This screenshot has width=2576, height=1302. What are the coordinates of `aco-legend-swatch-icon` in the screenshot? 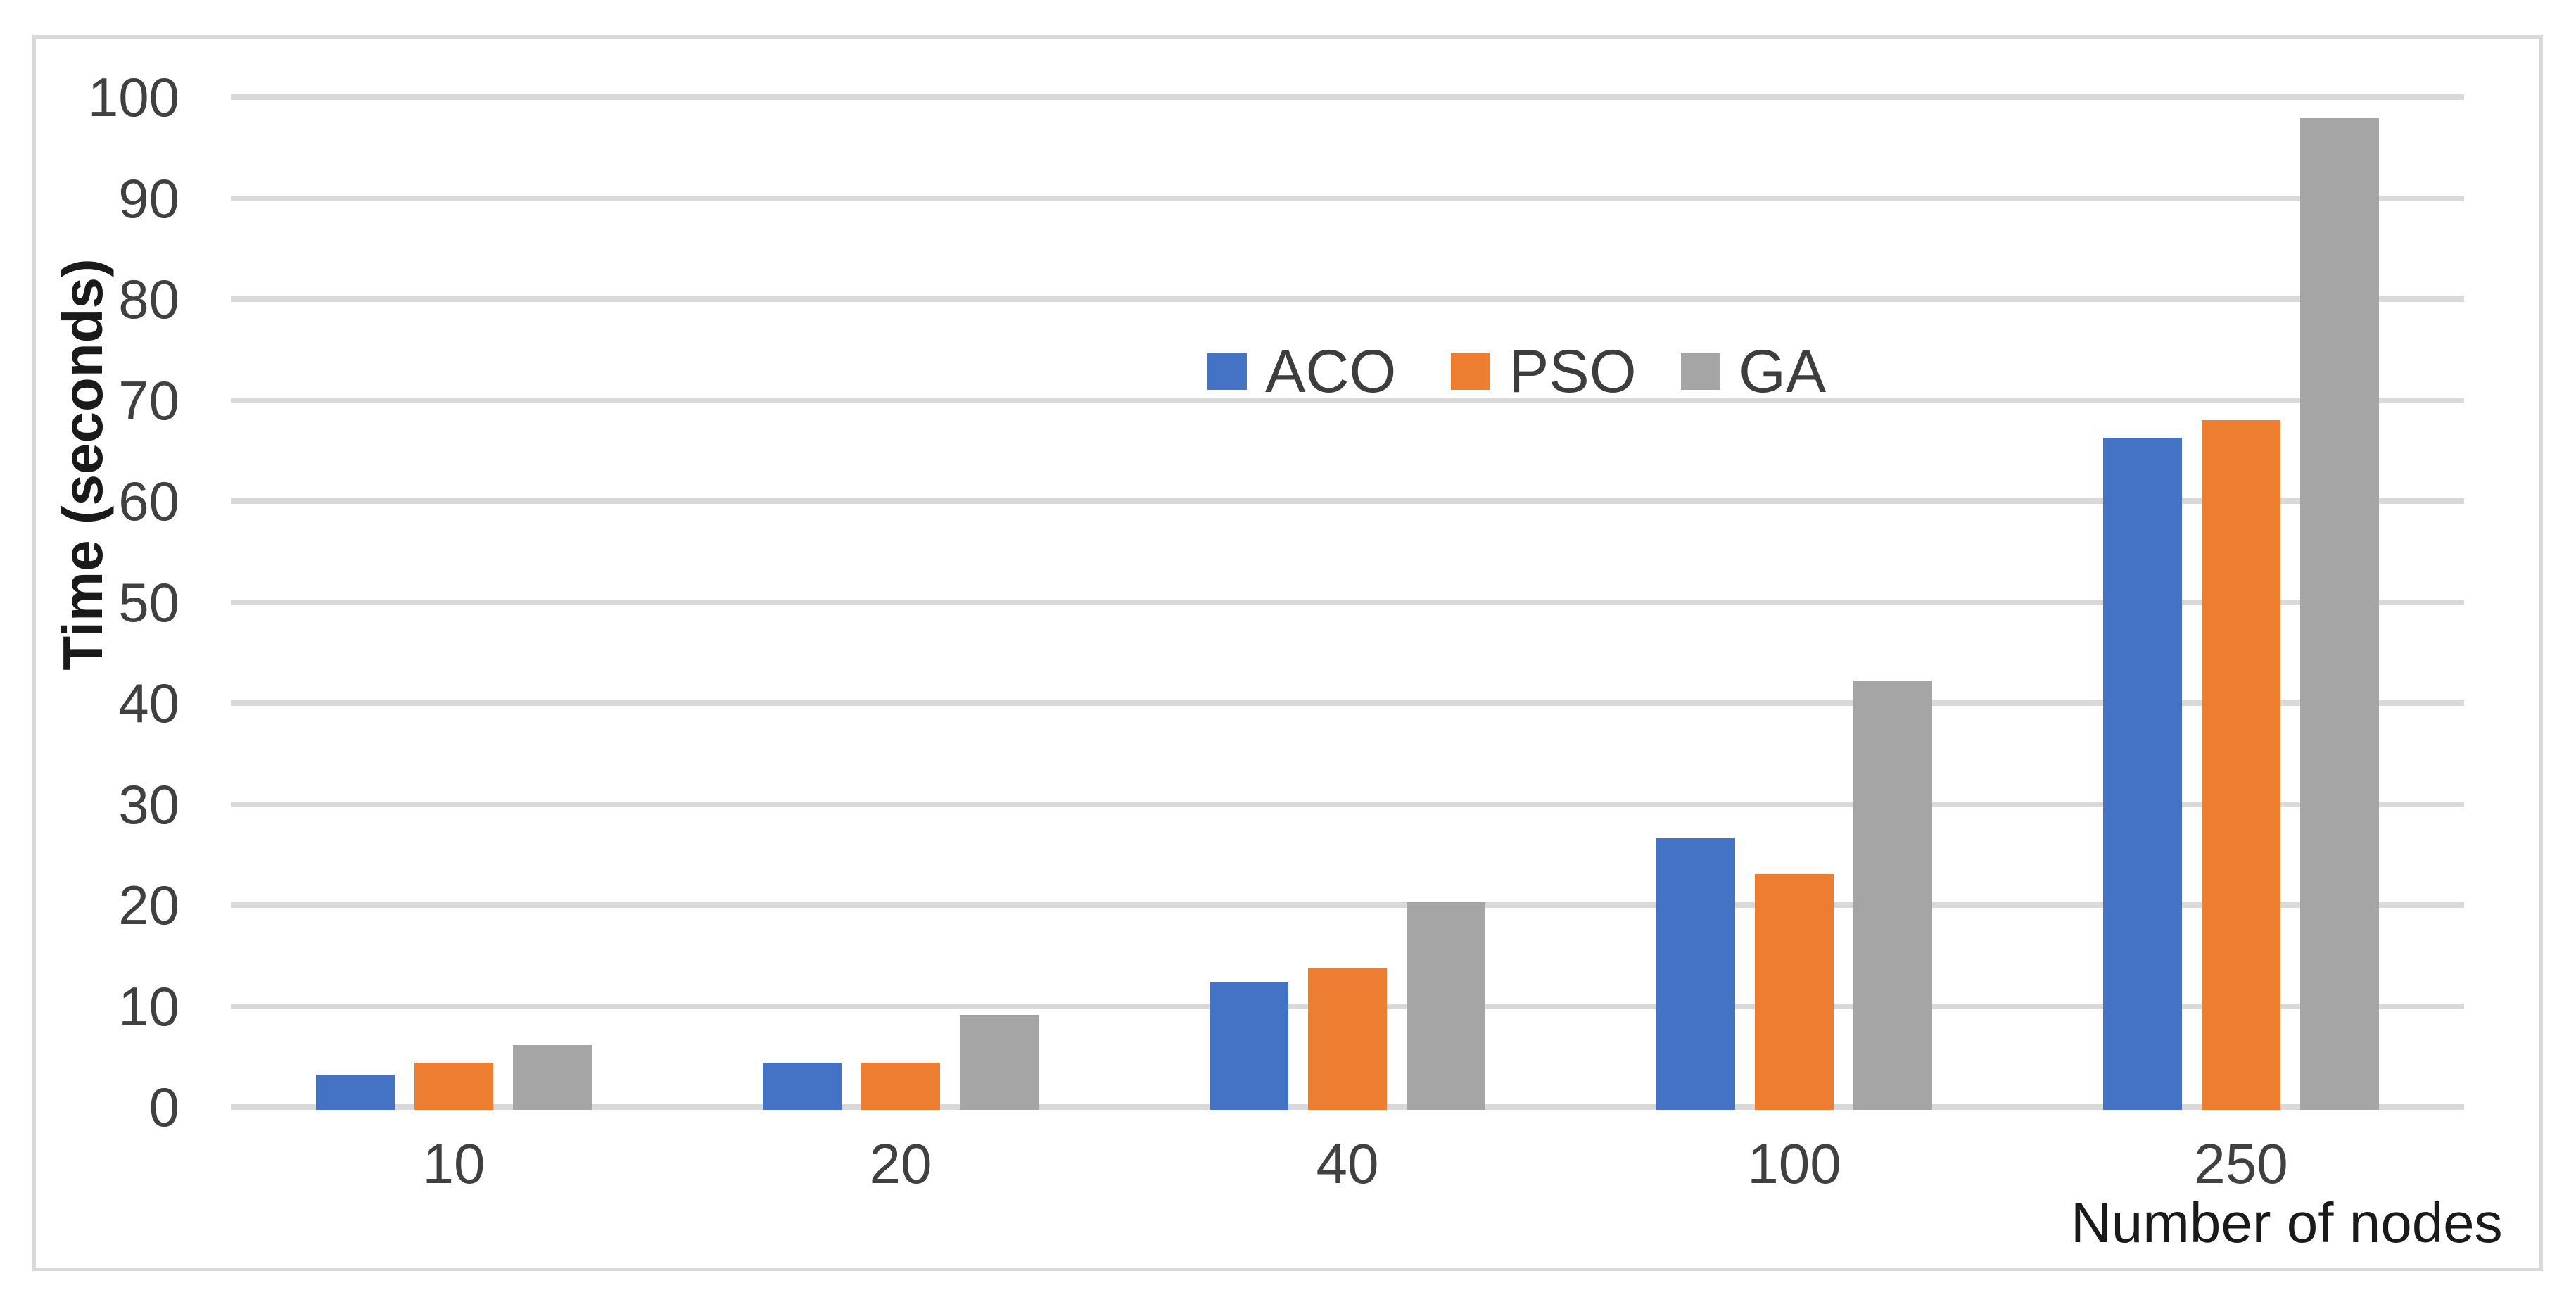 It's located at (1227, 372).